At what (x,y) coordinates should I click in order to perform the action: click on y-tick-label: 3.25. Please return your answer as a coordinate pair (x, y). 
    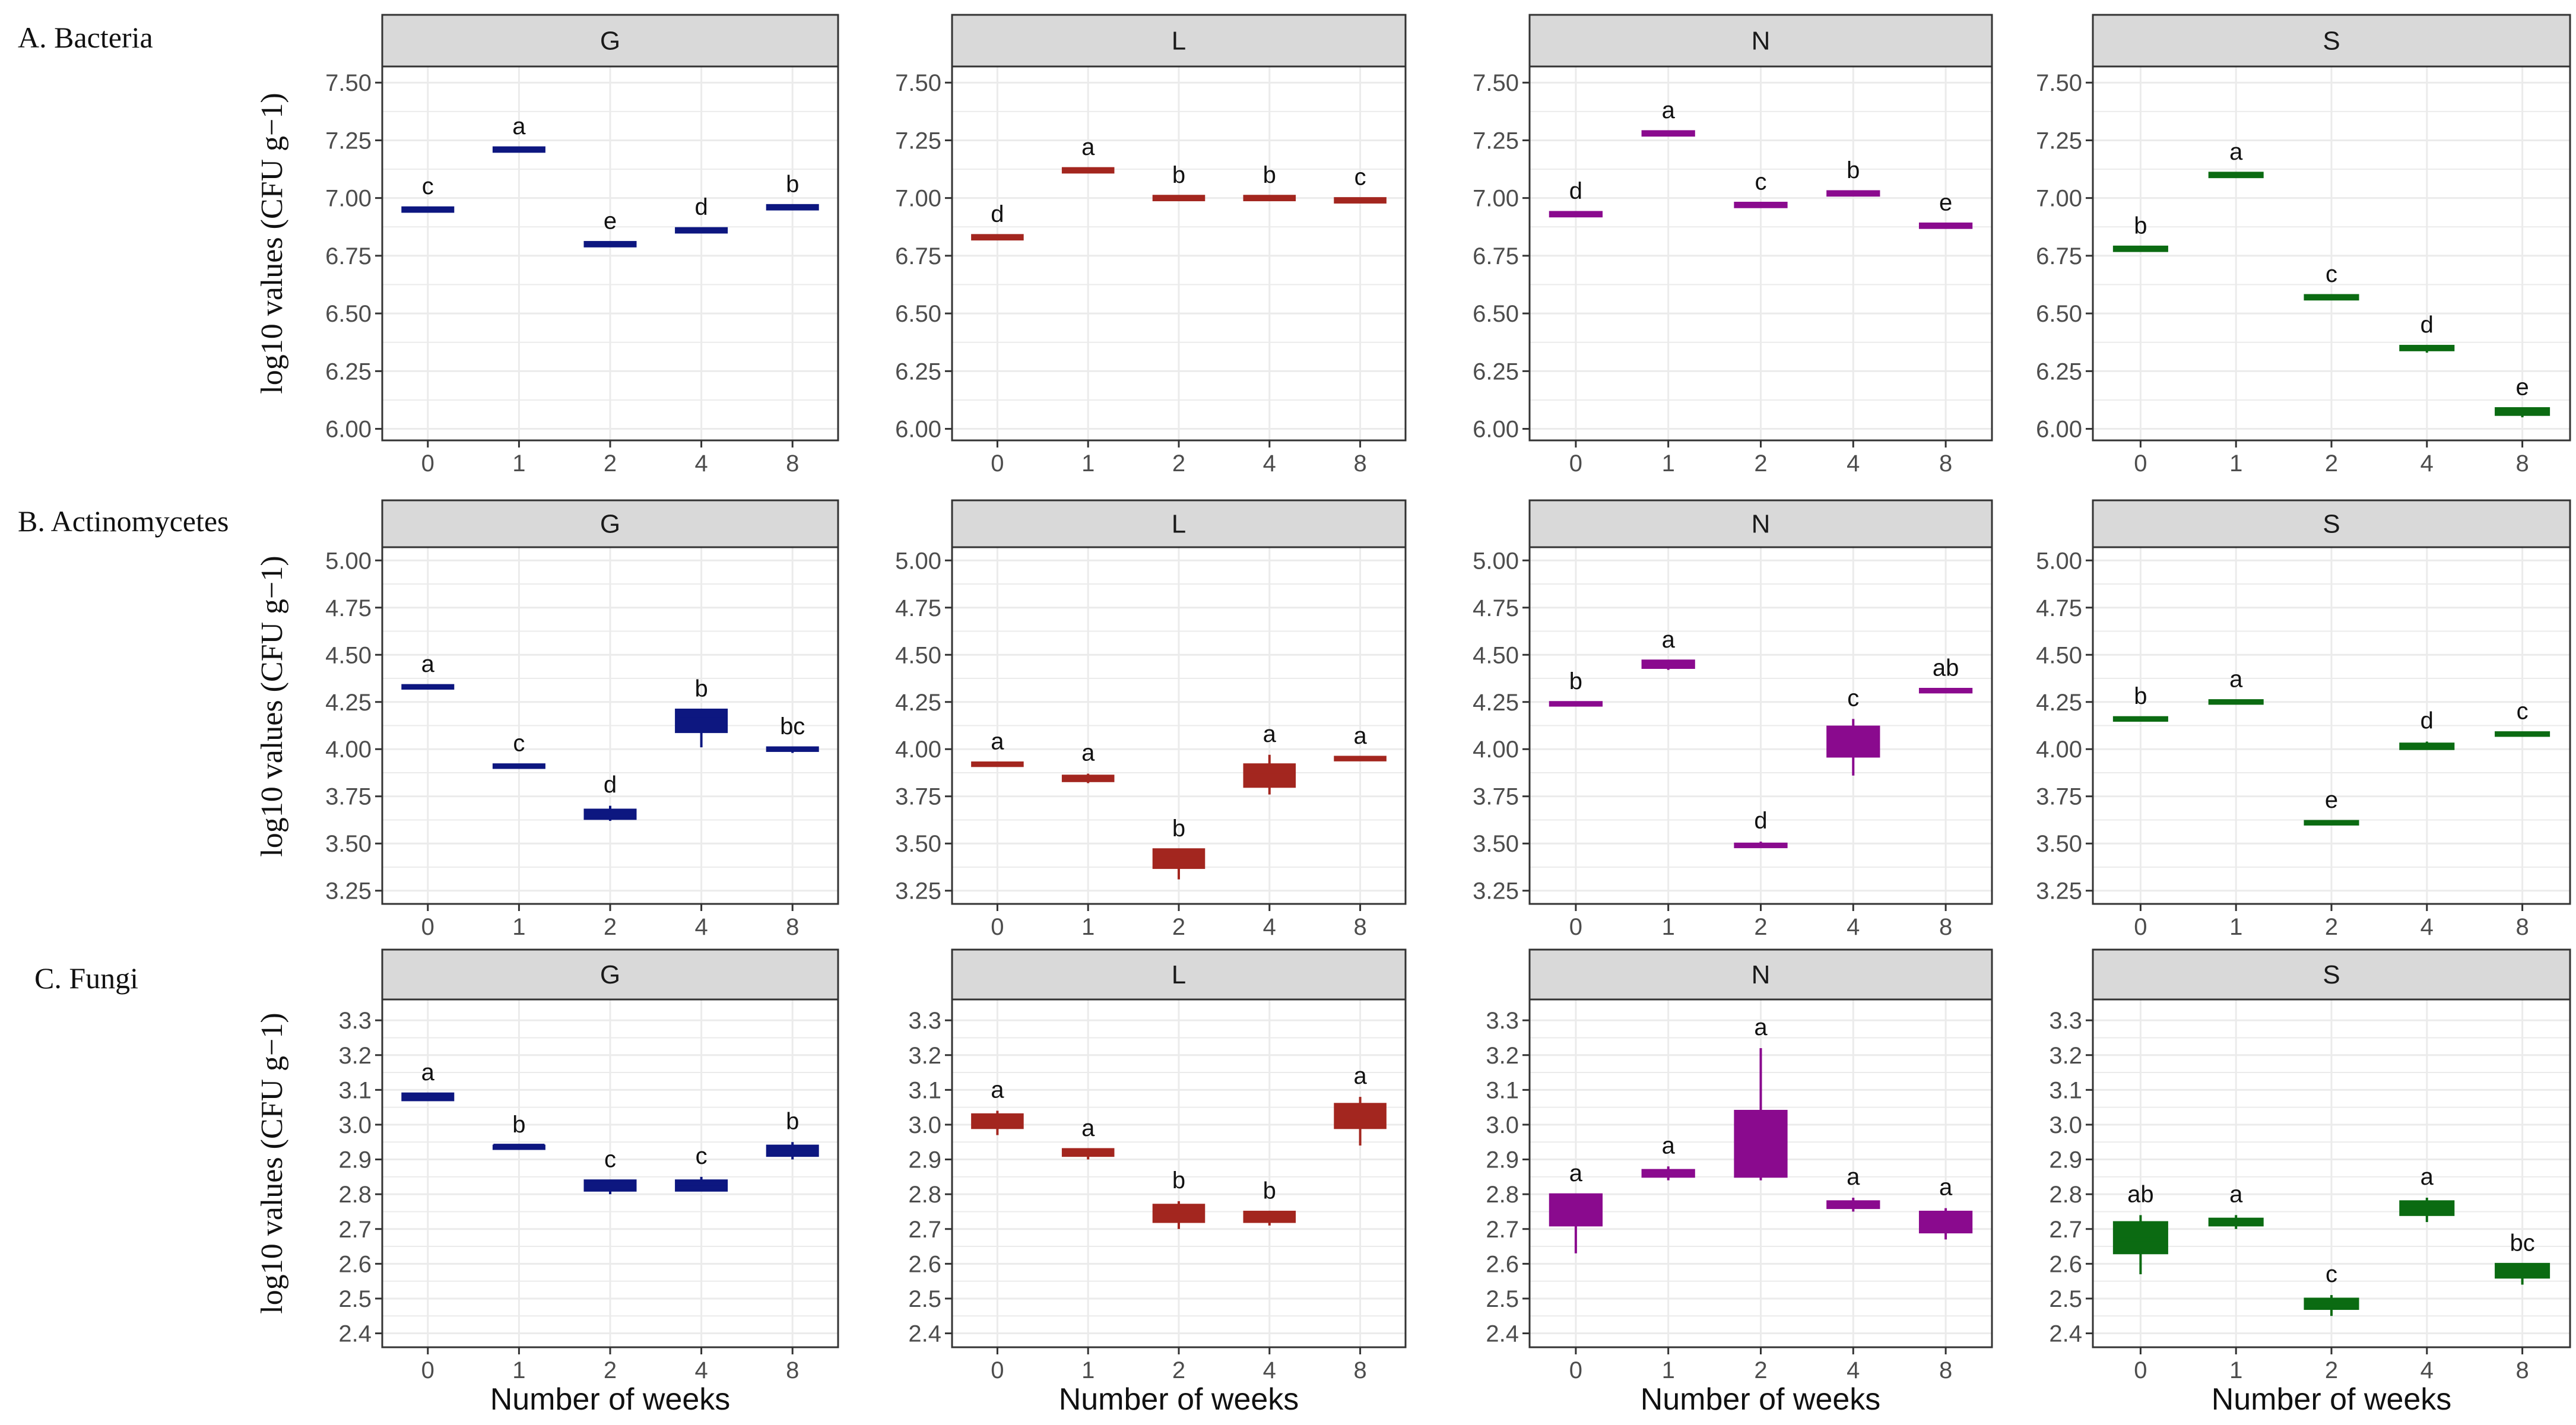
    Looking at the image, I should click on (918, 891).